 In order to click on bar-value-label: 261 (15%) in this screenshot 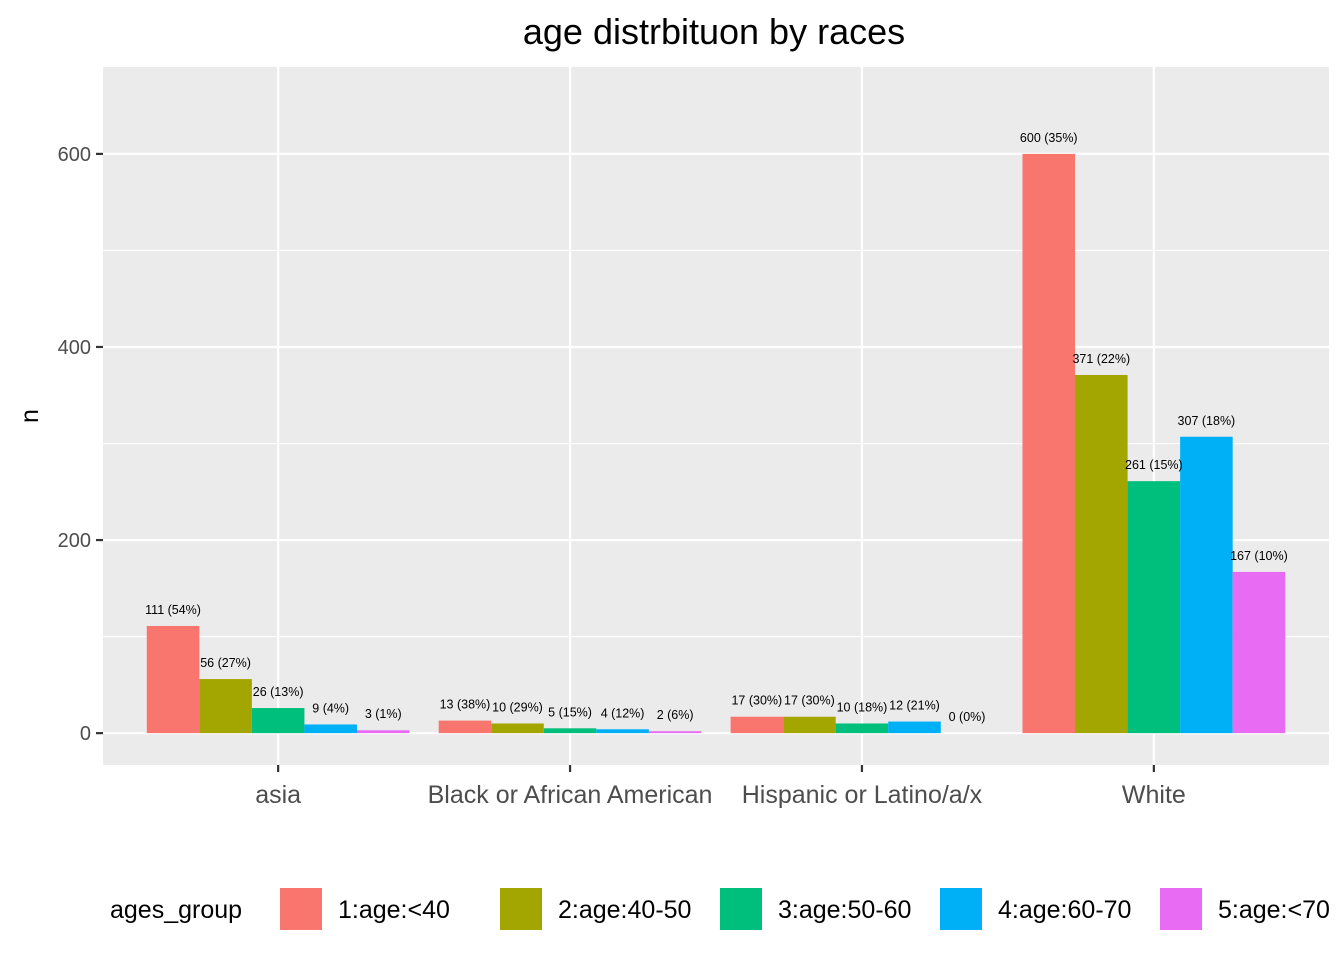, I will do `click(1154, 465)`.